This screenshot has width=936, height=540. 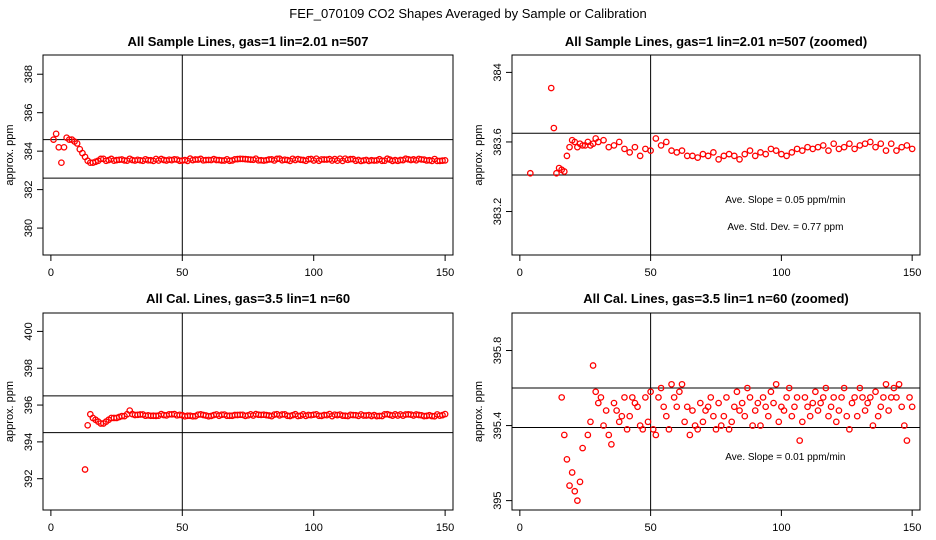 What do you see at coordinates (29, 113) in the screenshot?
I see `y-tick-label: 386` at bounding box center [29, 113].